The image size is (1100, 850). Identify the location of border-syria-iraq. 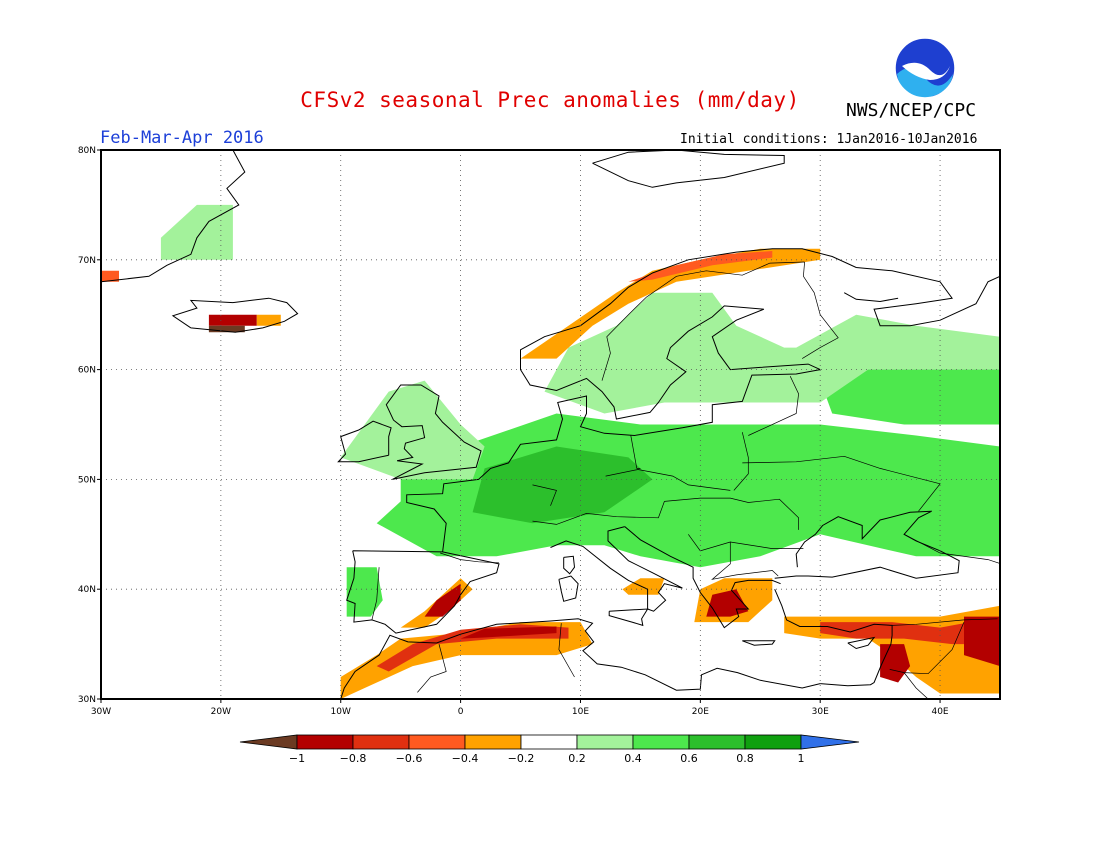
(927, 648).